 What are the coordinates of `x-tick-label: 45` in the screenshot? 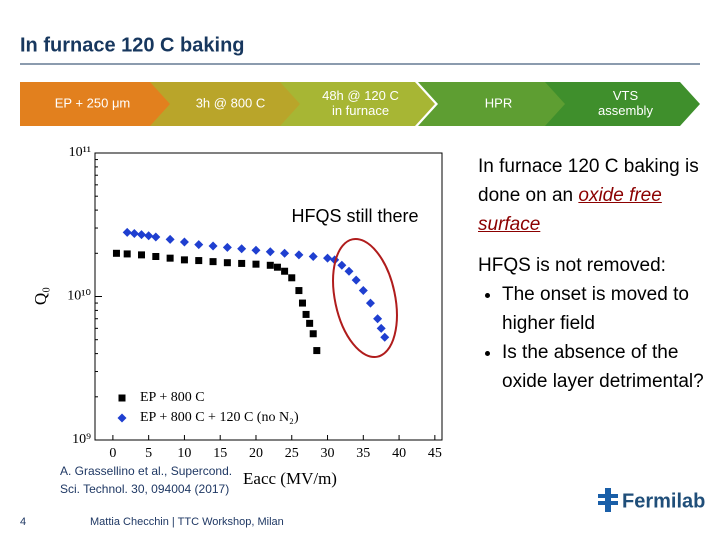 It's located at (435, 453).